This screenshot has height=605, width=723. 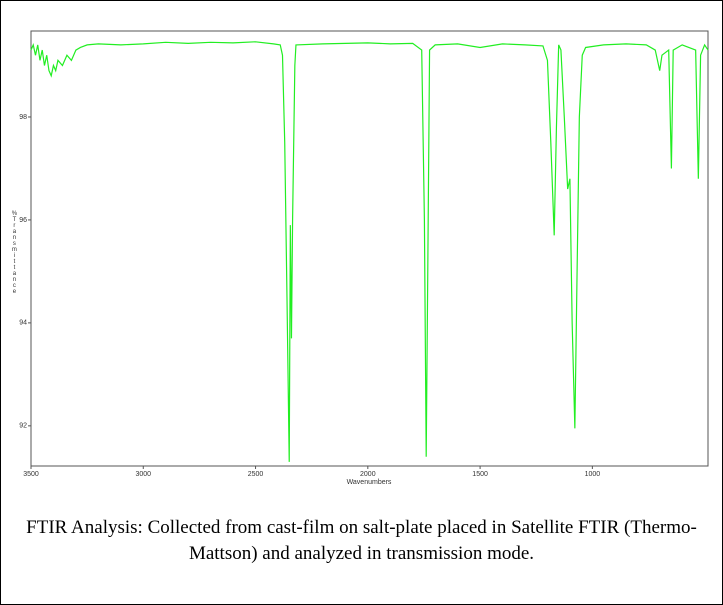 I want to click on y-tick-label: 92, so click(x=23, y=426).